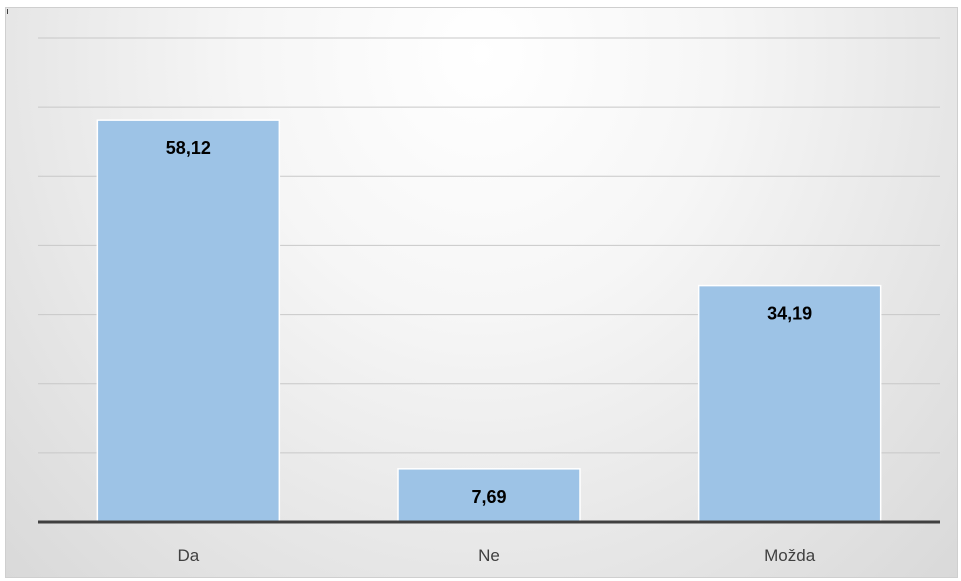  I want to click on data-label-možda: 34,19, so click(789, 314).